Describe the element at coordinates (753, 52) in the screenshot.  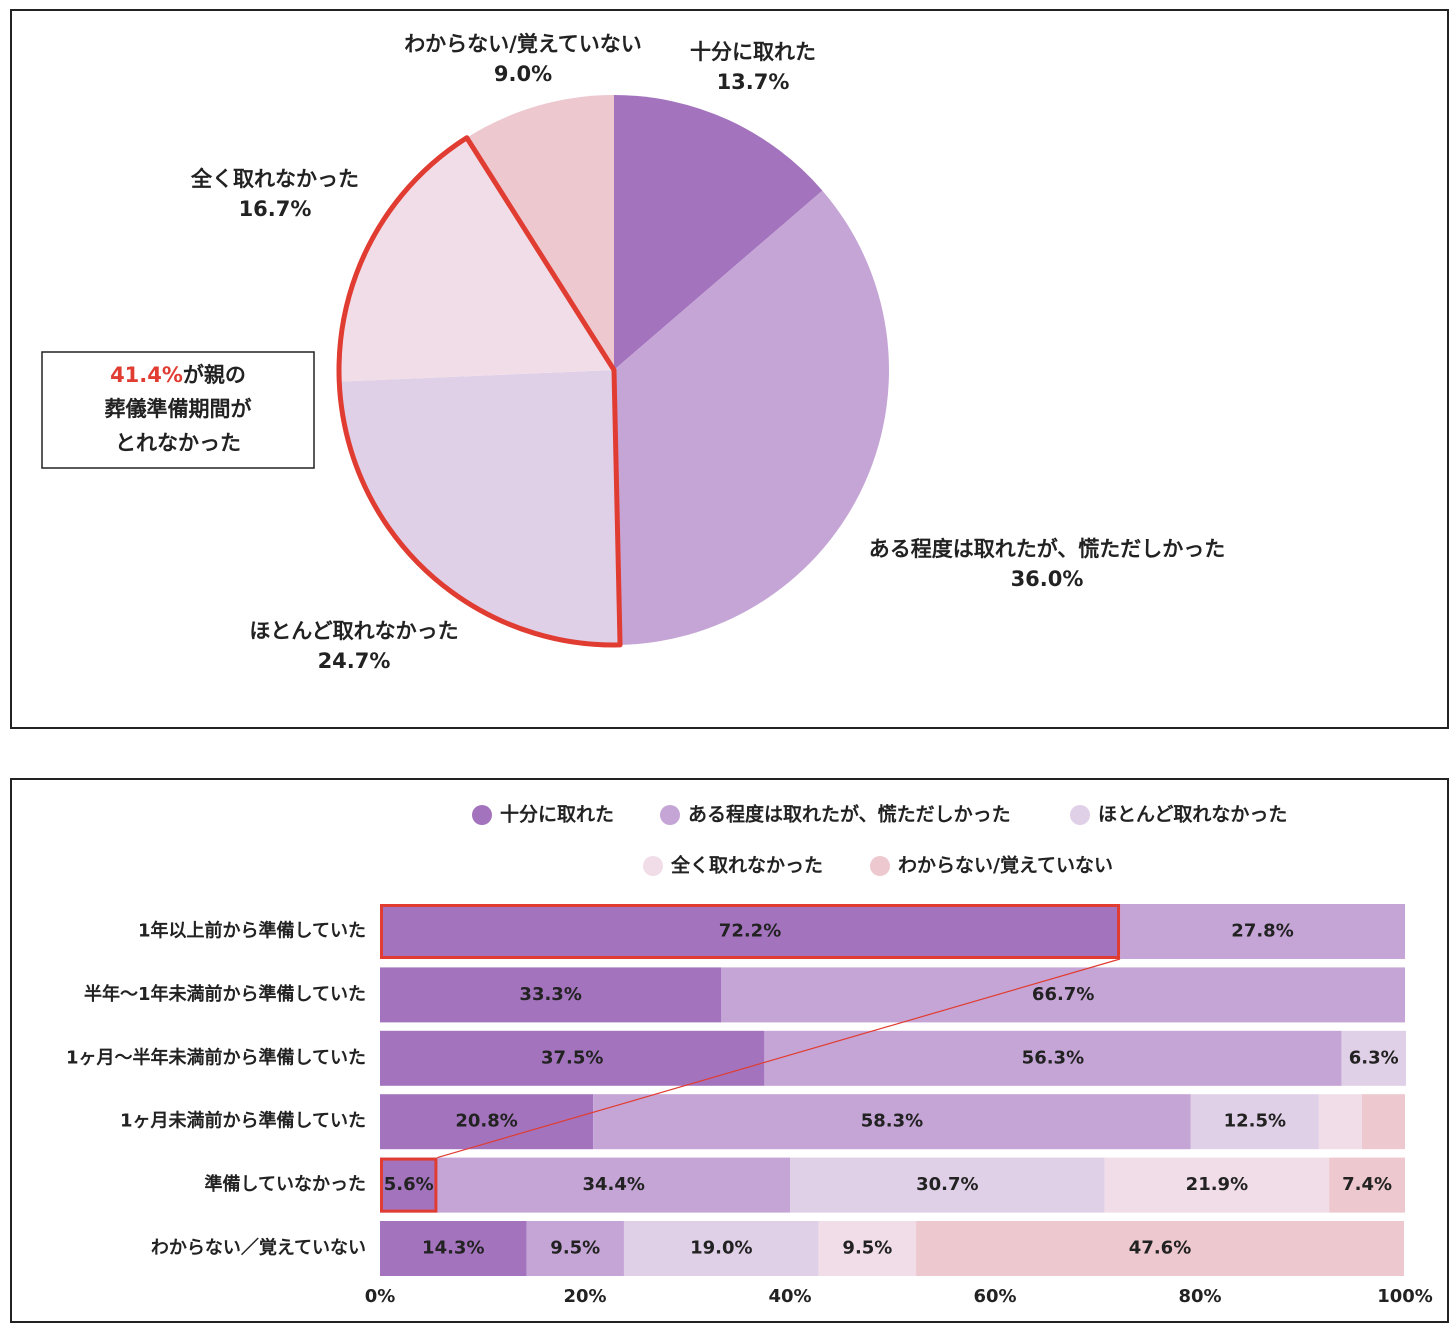
I see `slice-label: 十分に取れた` at that location.